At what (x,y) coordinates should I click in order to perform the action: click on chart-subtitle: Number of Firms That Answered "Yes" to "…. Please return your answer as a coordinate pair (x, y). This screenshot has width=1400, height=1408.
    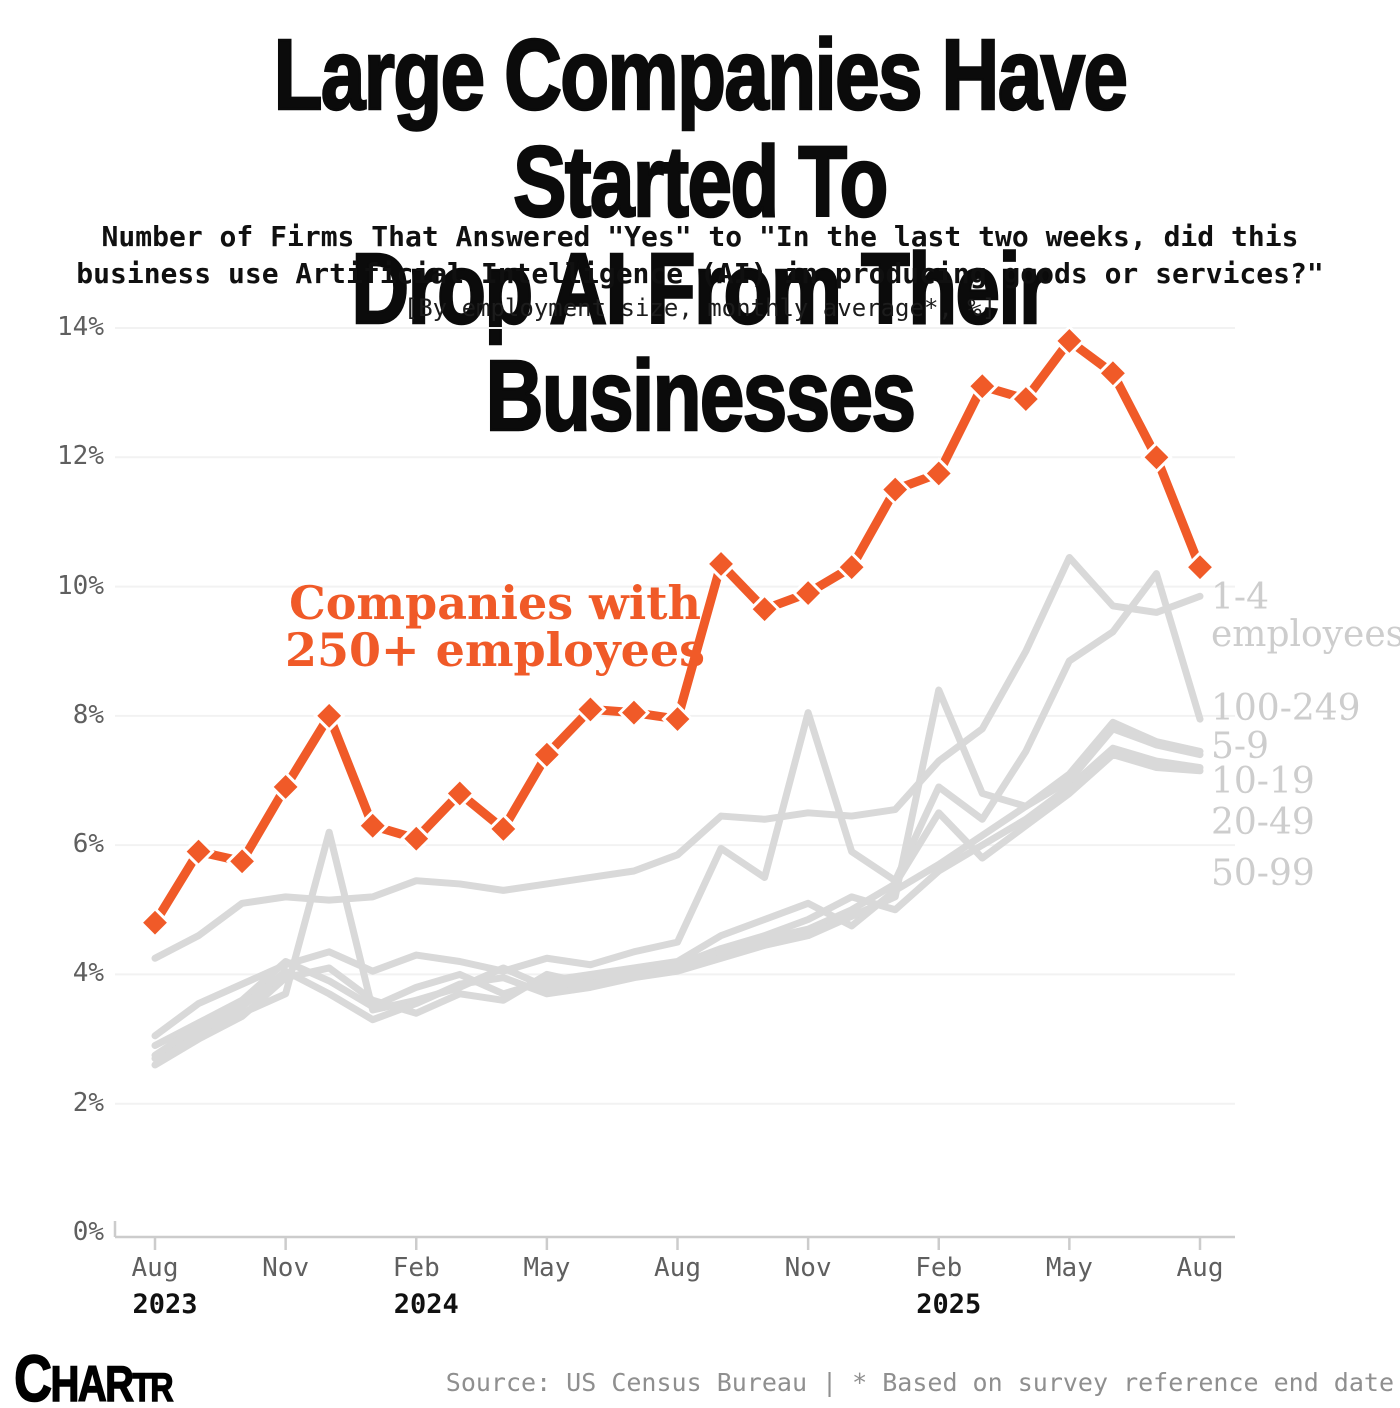
    Looking at the image, I should click on (700, 255).